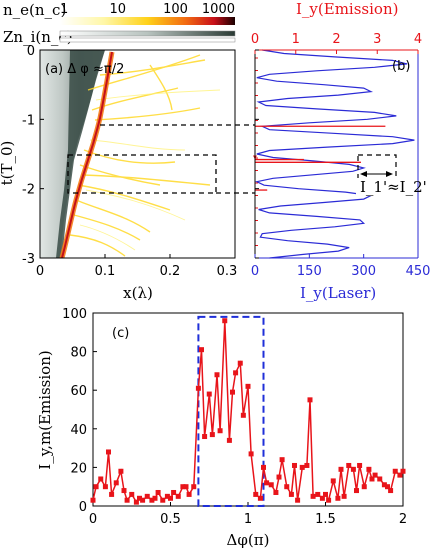 The height and width of the screenshot is (557, 436). I want to click on panel-a-xtick-label: 0.2, so click(170, 271).